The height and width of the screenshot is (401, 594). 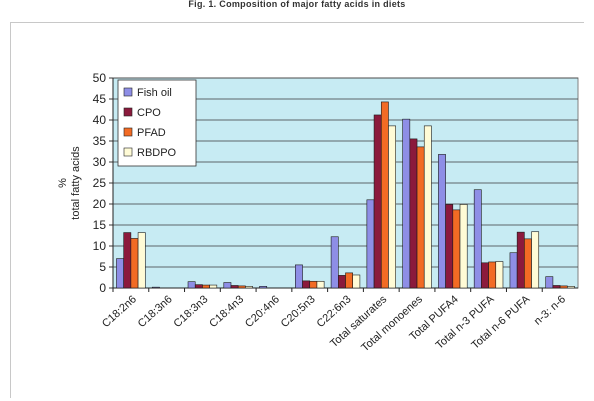 What do you see at coordinates (550, 310) in the screenshot?
I see `x-tick-label: n-3: n-6` at bounding box center [550, 310].